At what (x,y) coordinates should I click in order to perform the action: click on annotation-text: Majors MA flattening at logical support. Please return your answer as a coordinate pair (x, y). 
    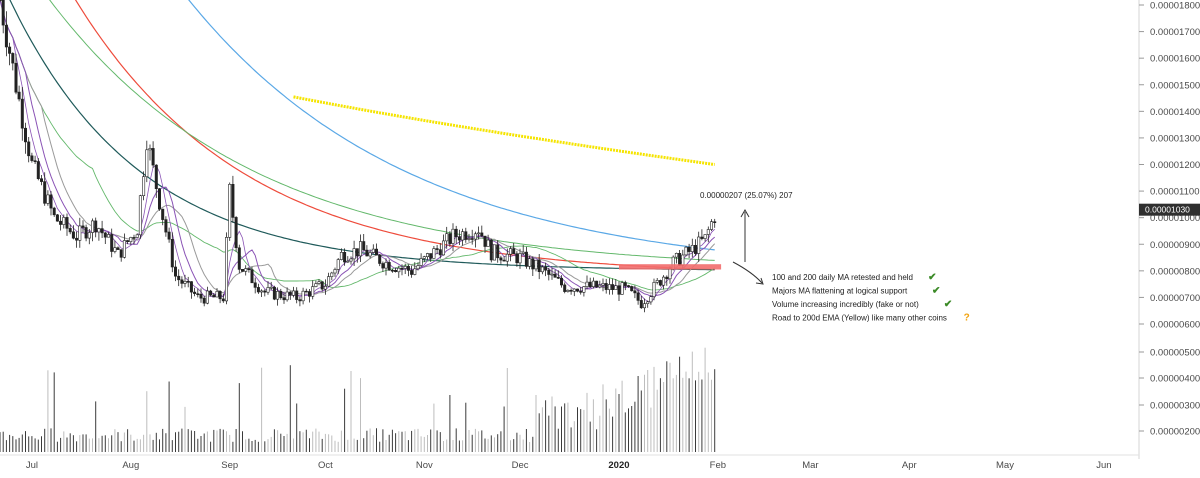
    Looking at the image, I should click on (840, 291).